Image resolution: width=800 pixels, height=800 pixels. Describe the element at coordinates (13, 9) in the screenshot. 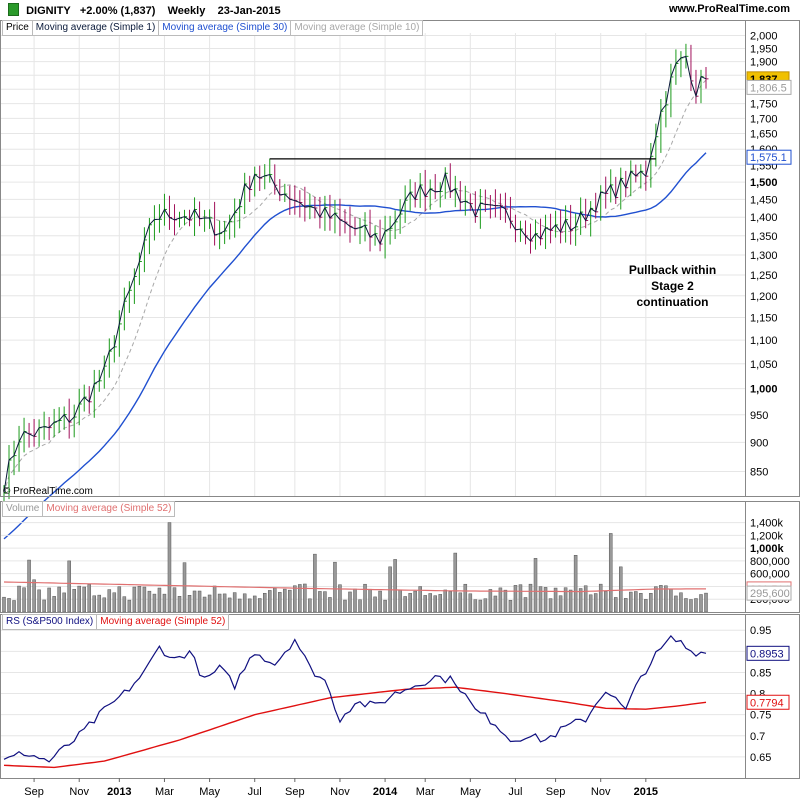

I see `candle-icon` at that location.